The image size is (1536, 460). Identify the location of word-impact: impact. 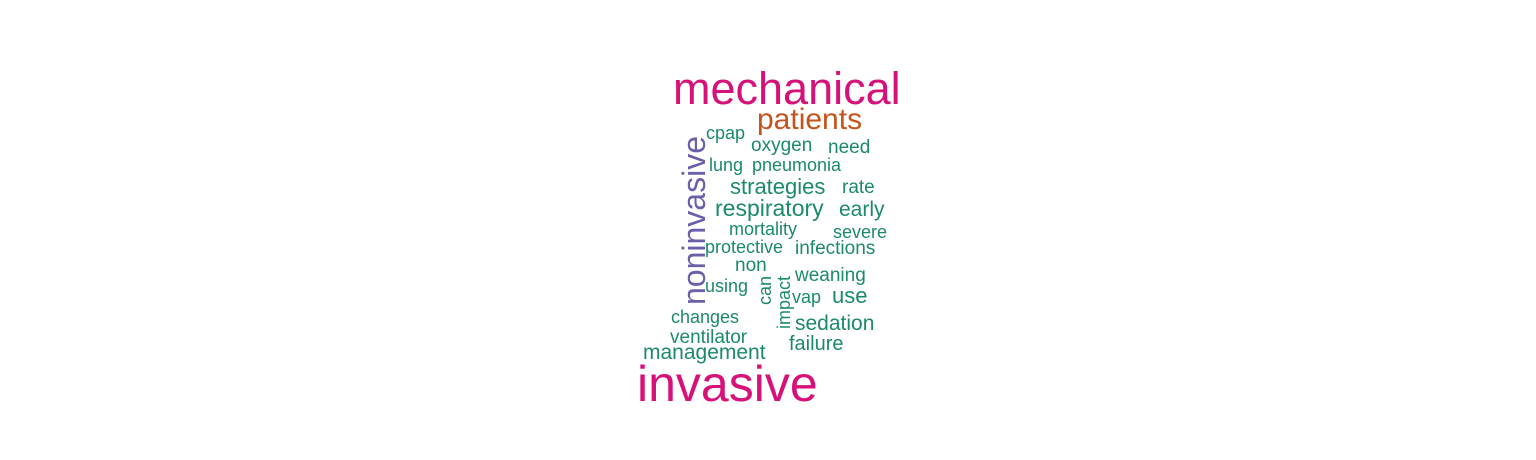
(784, 302).